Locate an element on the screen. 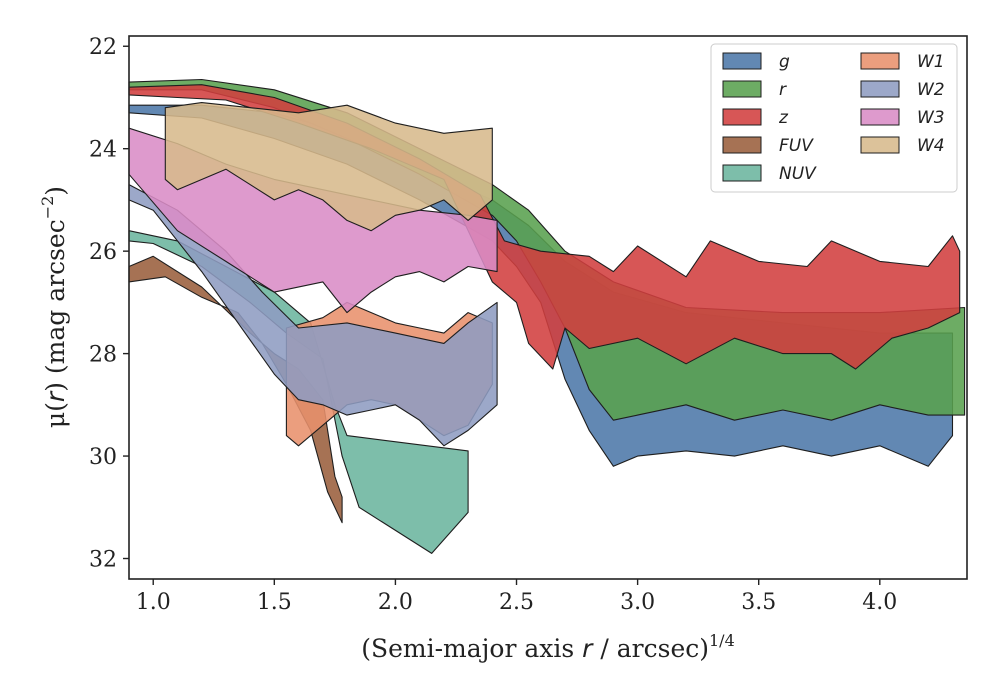 The width and height of the screenshot is (1000, 700). x-axis: 1.0 1.5 2.0 2.5 3.0 3.5 4.0 is located at coordinates (516, 597).